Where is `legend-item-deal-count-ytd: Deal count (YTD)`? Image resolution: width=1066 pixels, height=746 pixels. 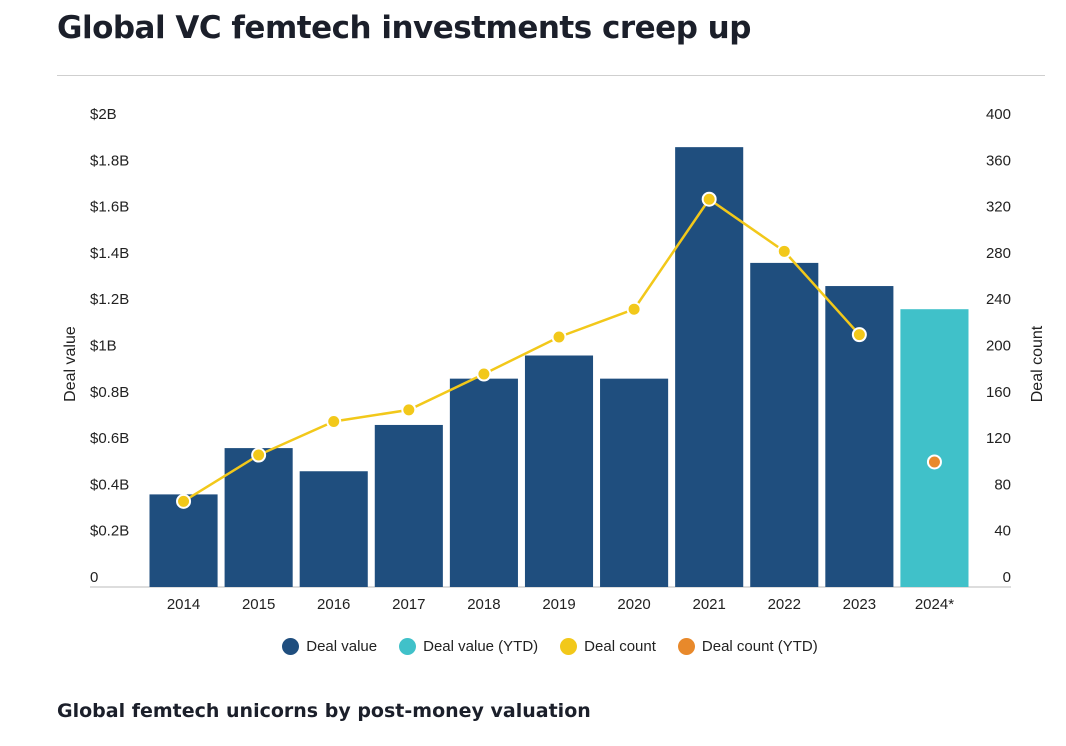
legend-item-deal-count-ytd: Deal count (YTD) is located at coordinates (747, 646).